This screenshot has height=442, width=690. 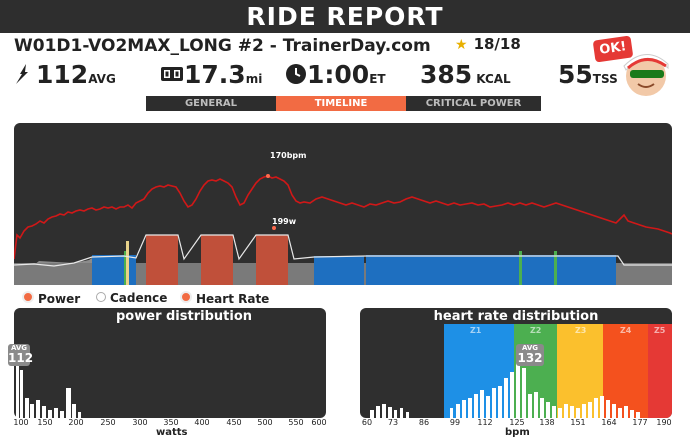 What do you see at coordinates (493, 79) in the screenshot?
I see `energy-unit: KCAL` at bounding box center [493, 79].